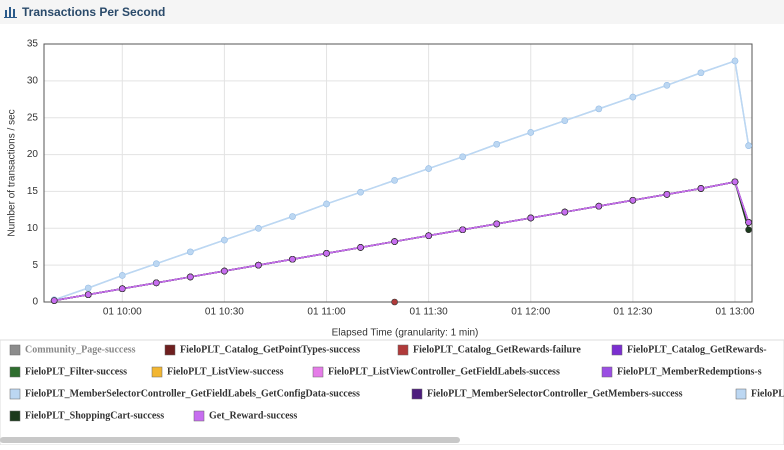 This screenshot has height=450, width=784. I want to click on y-tick-label: 15, so click(33, 191).